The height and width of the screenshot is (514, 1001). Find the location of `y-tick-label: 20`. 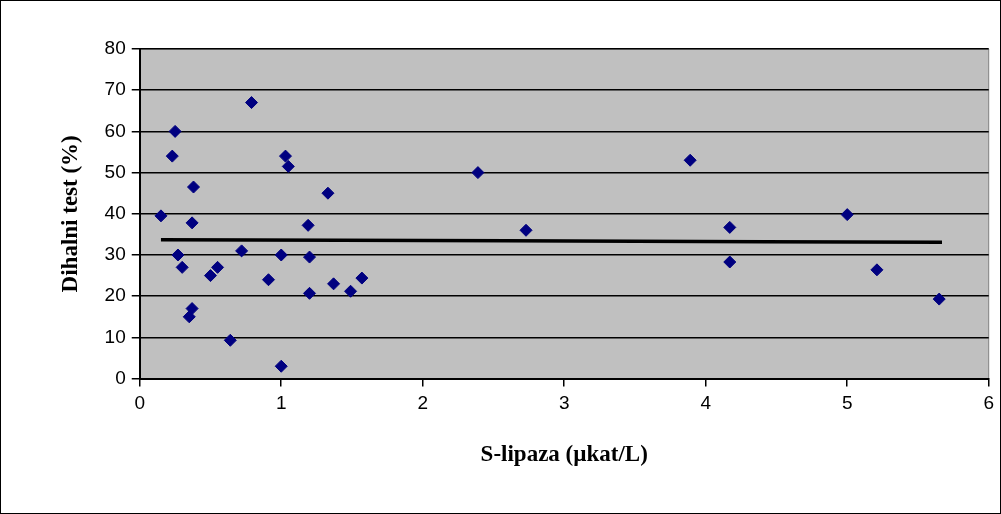

y-tick-label: 20 is located at coordinates (115, 295).